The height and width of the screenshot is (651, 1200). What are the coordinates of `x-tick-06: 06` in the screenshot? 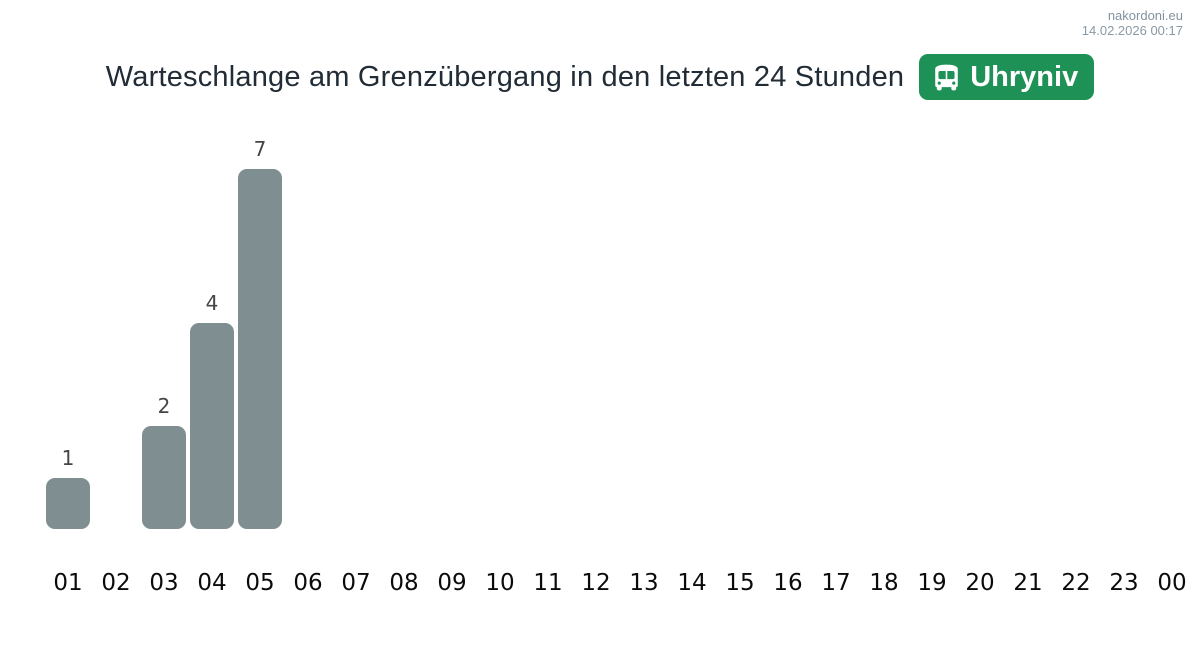 It's located at (308, 583).